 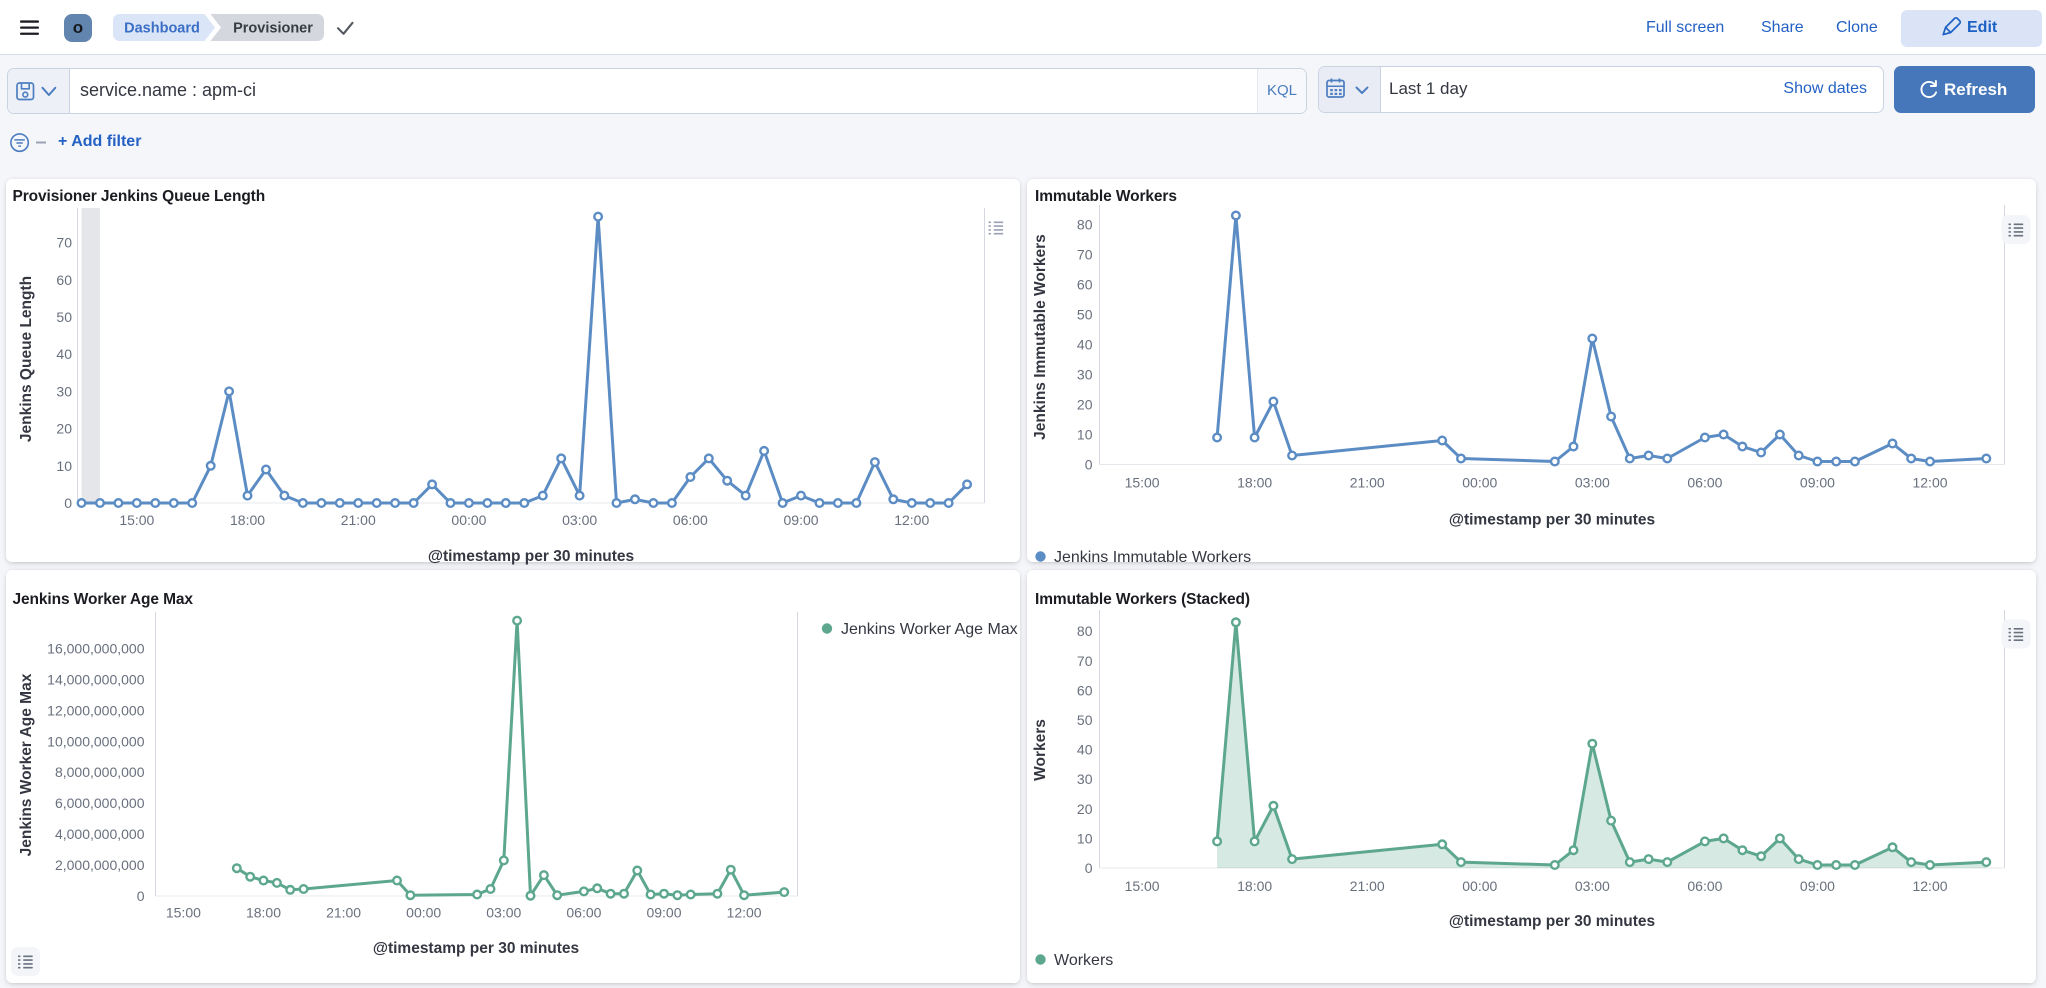 What do you see at coordinates (96, 741) in the screenshot?
I see `svg-text: 10,000,000,000` at bounding box center [96, 741].